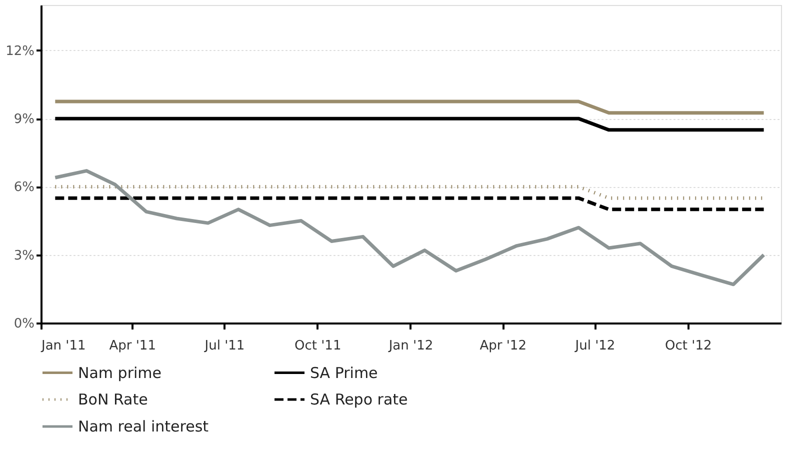 The height and width of the screenshot is (470, 809). I want to click on x-tick-label: Oct '11, so click(318, 346).